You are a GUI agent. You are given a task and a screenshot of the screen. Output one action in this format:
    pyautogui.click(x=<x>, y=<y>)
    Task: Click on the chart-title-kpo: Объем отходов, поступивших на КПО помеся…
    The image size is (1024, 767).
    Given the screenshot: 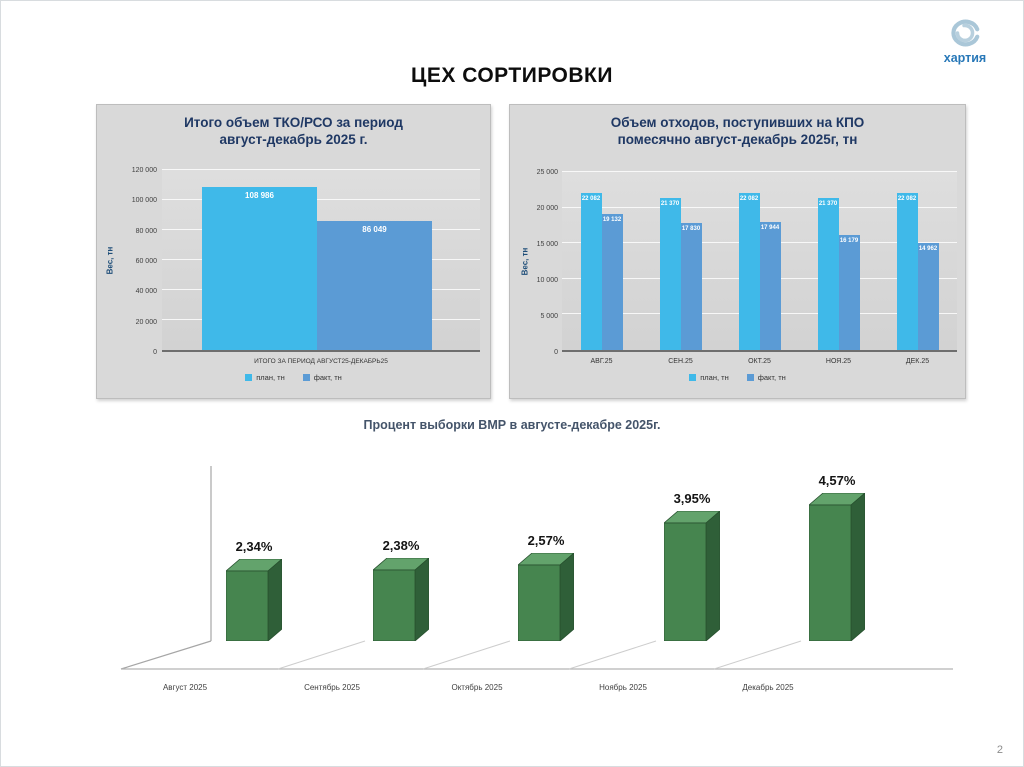 What is the action you would take?
    pyautogui.click(x=737, y=131)
    